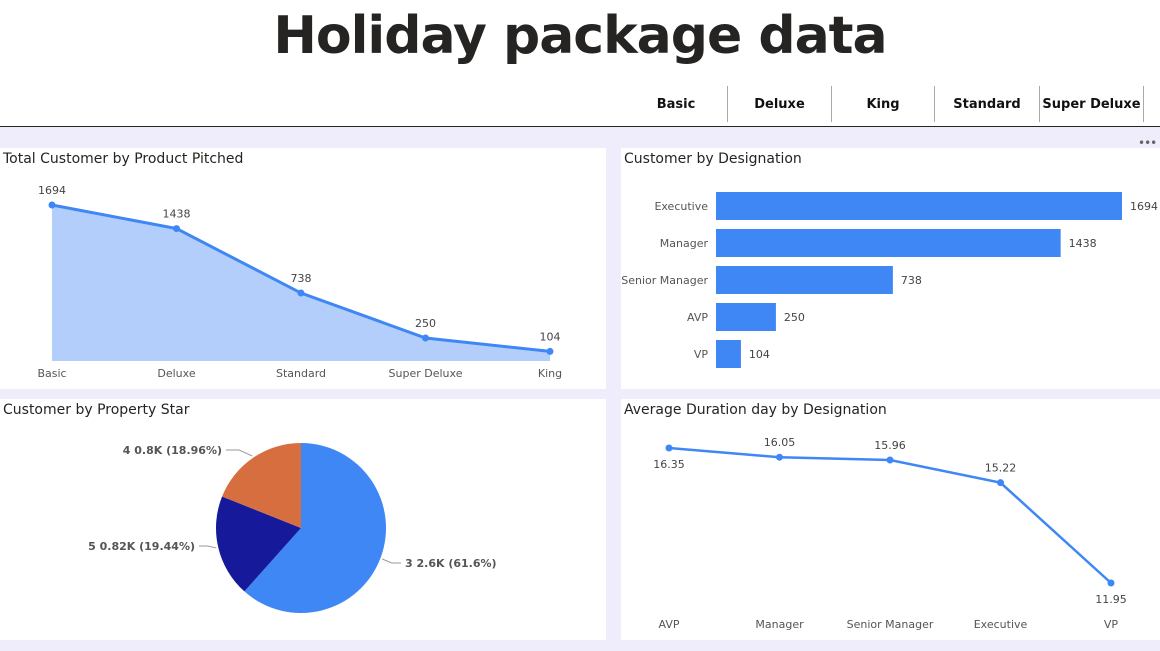  I want to click on more-options-icon: •••, so click(1147, 143).